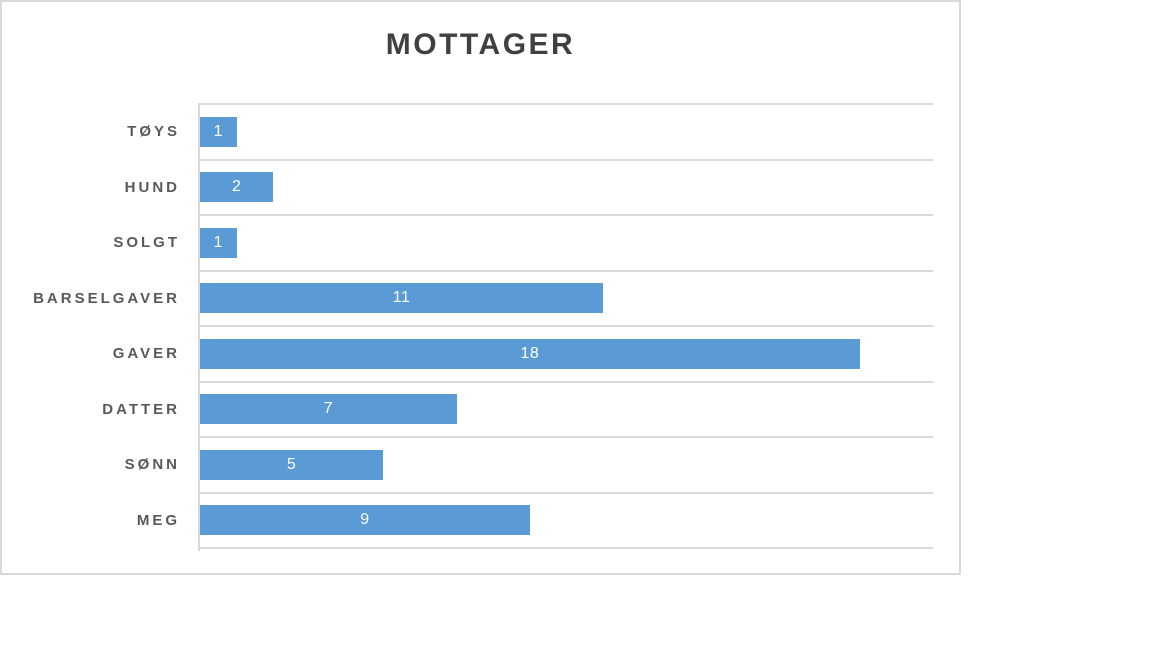 This screenshot has height=648, width=1152. Describe the element at coordinates (152, 187) in the screenshot. I see `category-label: HUND` at that location.